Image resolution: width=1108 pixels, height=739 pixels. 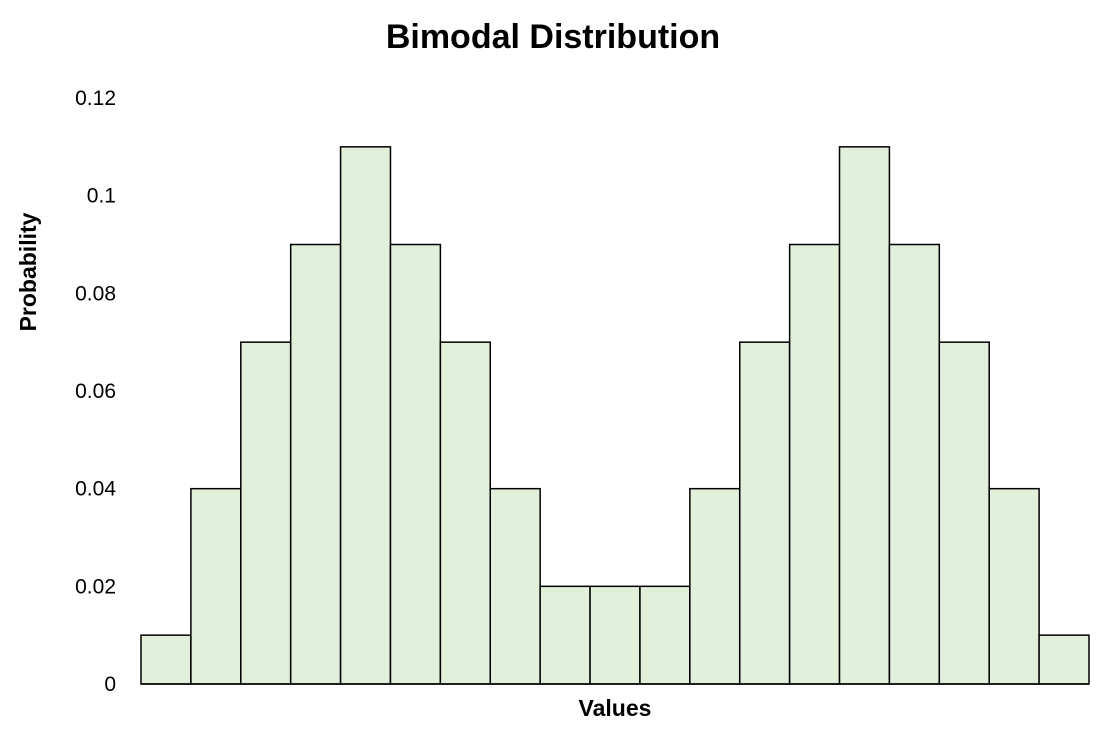 What do you see at coordinates (110, 684) in the screenshot?
I see `y-tick-label: 0` at bounding box center [110, 684].